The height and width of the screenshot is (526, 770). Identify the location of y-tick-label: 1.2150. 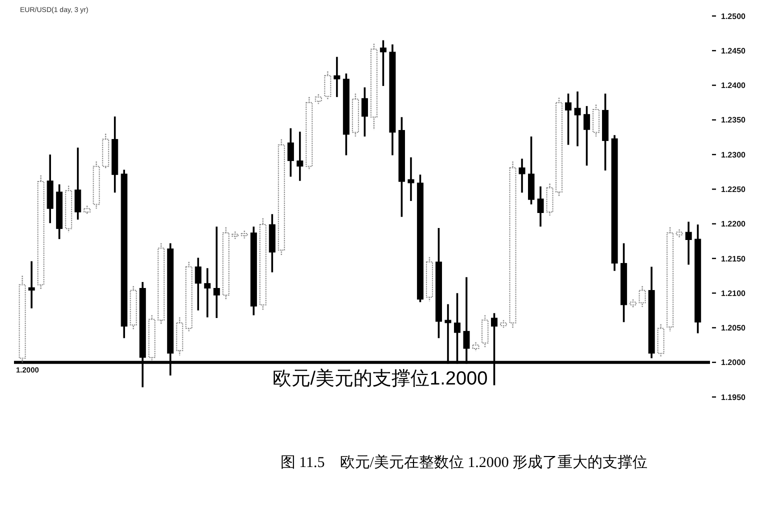
(733, 259).